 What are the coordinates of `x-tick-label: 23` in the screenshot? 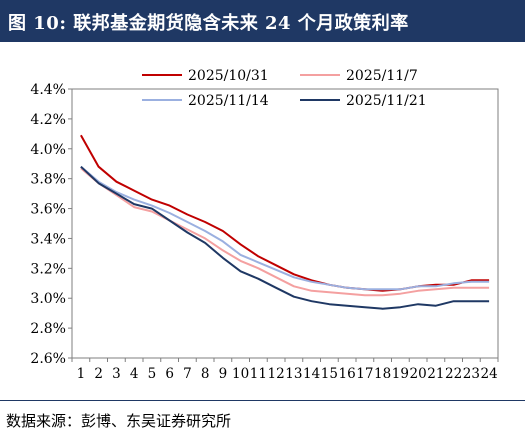 It's located at (471, 374).